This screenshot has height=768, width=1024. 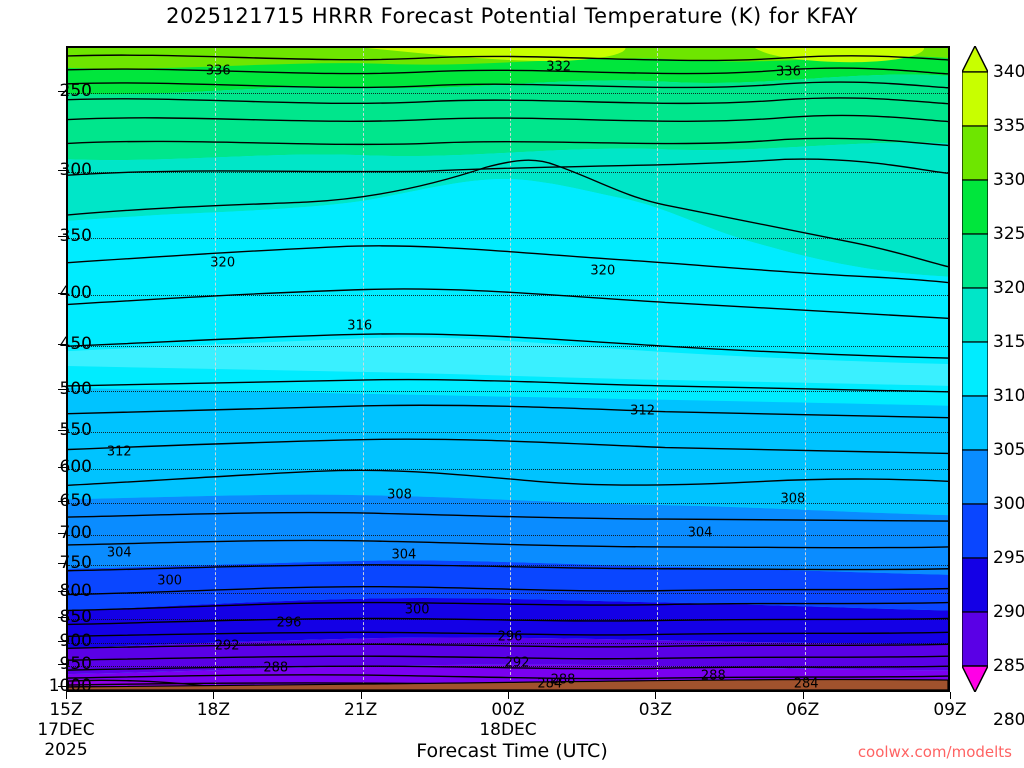 What do you see at coordinates (75, 616) in the screenshot?
I see `y-axis-label: 850` at bounding box center [75, 616].